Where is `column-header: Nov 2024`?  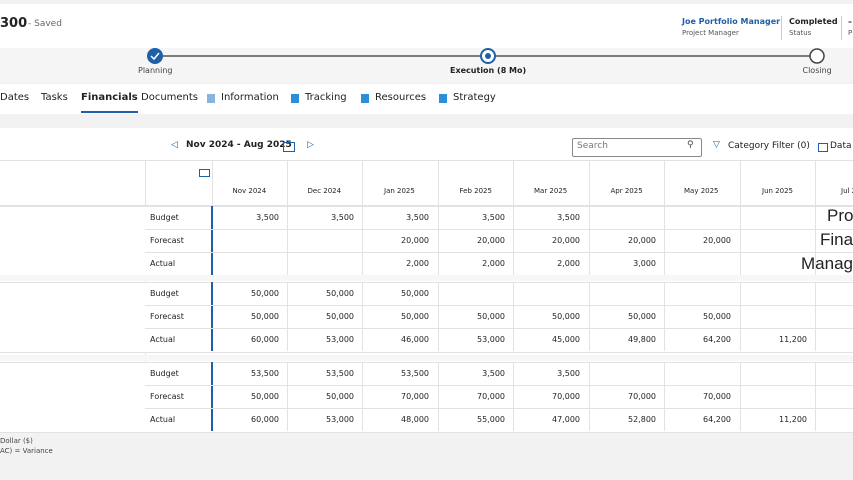 column-header: Nov 2024 is located at coordinates (249, 191).